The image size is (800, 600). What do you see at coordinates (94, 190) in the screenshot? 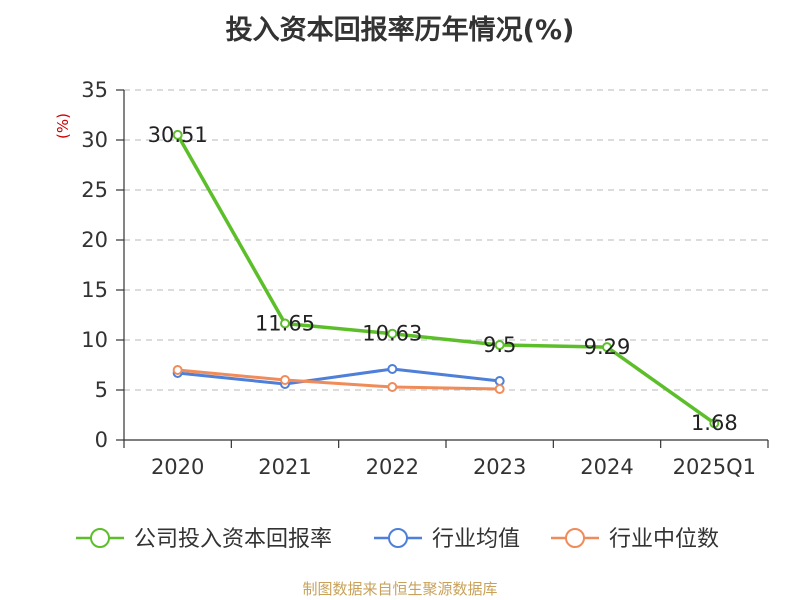
I see `y-tick-label: 25` at bounding box center [94, 190].